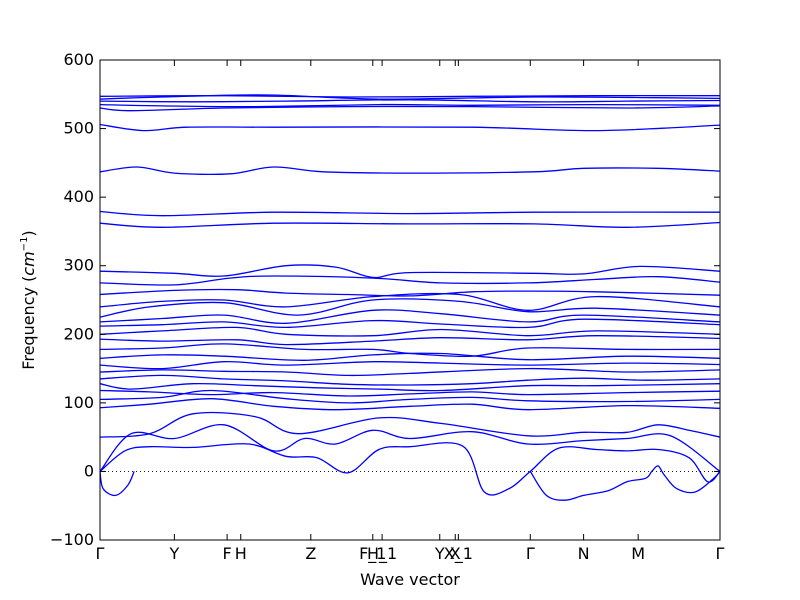  I want to click on y-tick-label: 300, so click(78, 265).